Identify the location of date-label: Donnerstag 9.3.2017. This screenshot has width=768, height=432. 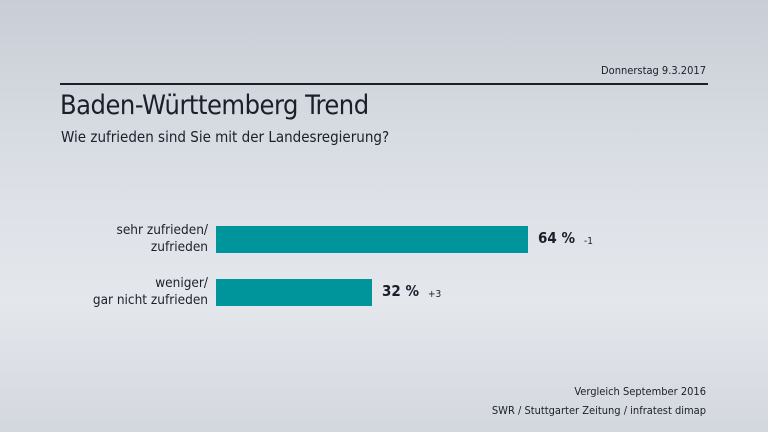
(653, 70).